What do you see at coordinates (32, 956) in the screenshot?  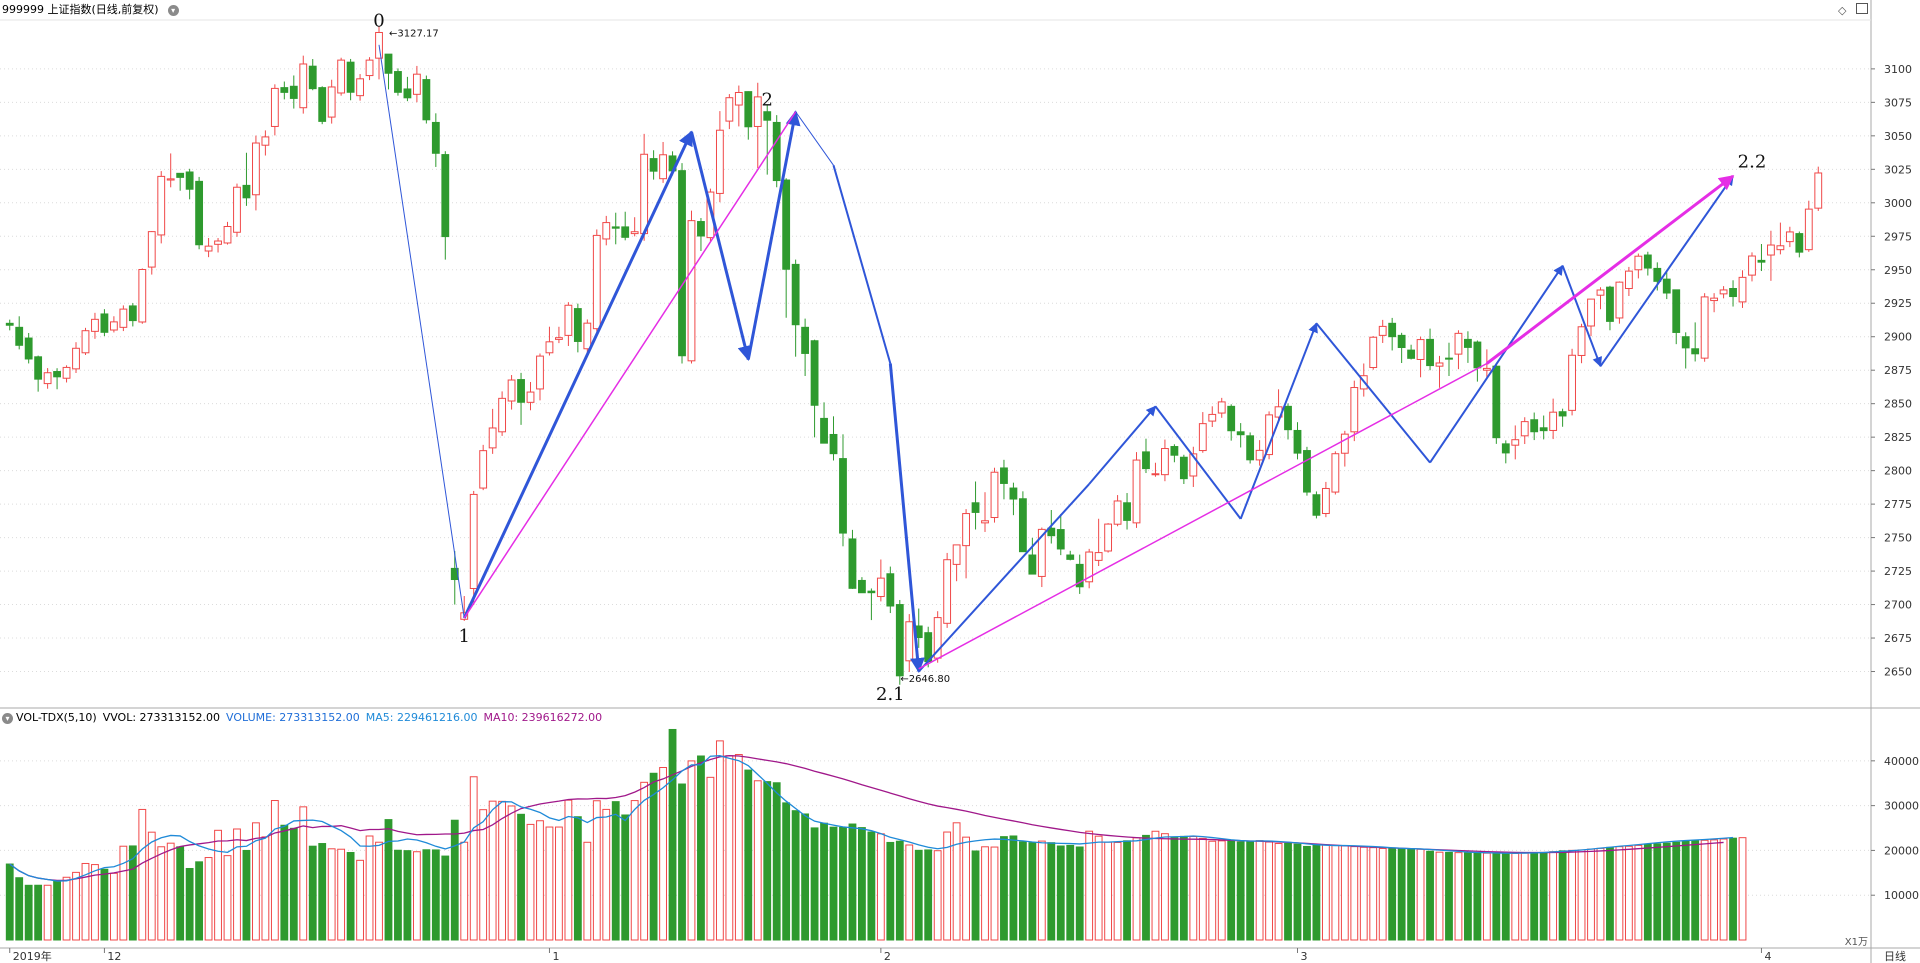 I see `date-tick-label: 2019年` at bounding box center [32, 956].